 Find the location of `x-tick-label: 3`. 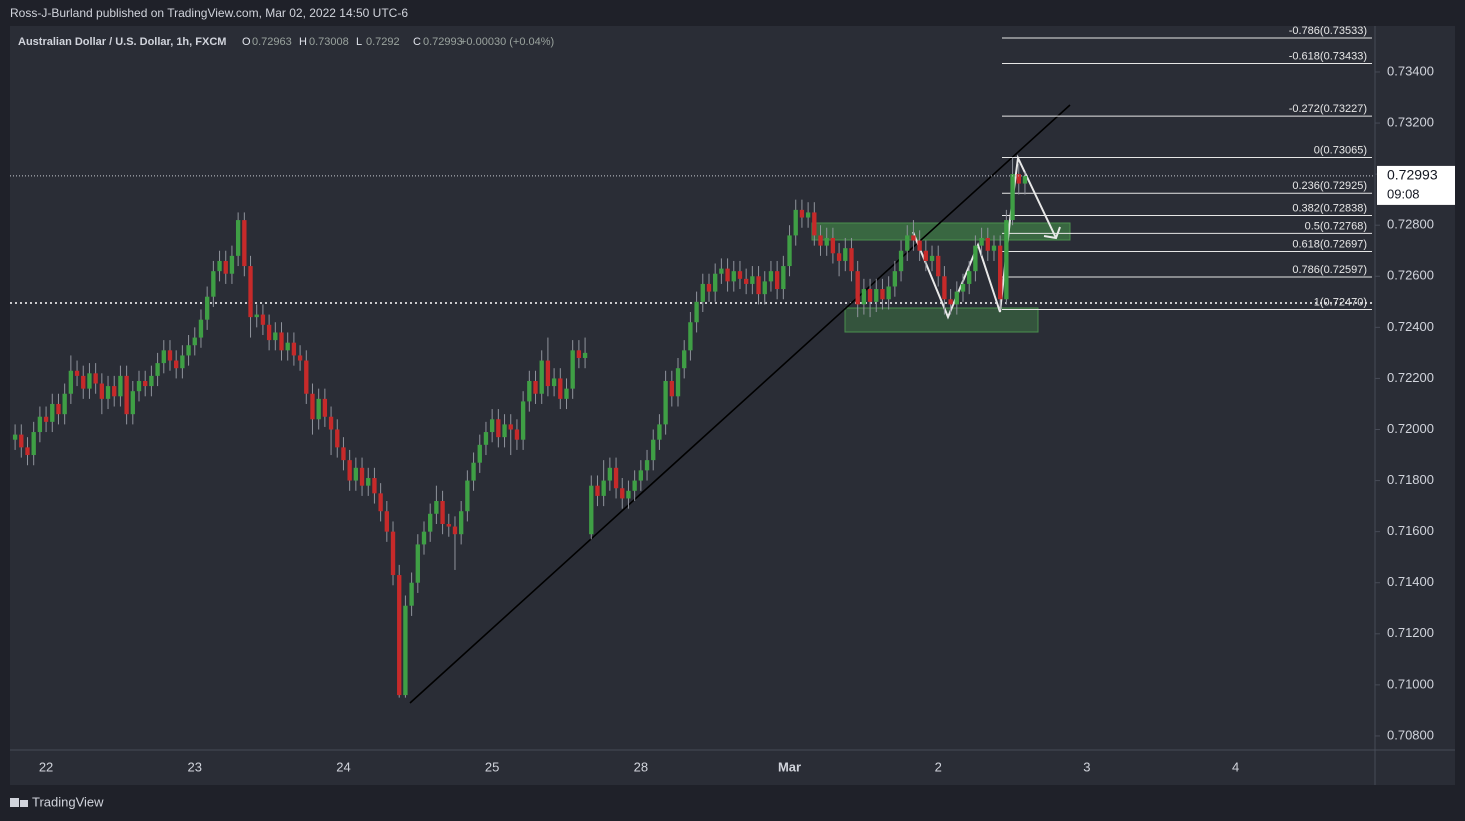

x-tick-label: 3 is located at coordinates (1086, 766).